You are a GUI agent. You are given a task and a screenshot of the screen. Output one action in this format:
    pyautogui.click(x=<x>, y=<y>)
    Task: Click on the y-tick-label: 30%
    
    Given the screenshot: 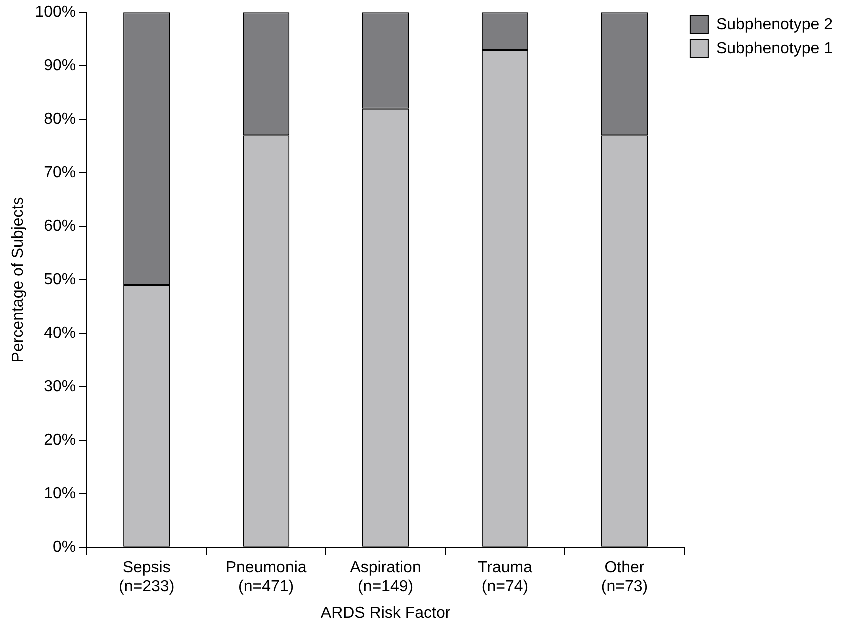 What is the action you would take?
    pyautogui.click(x=60, y=387)
    